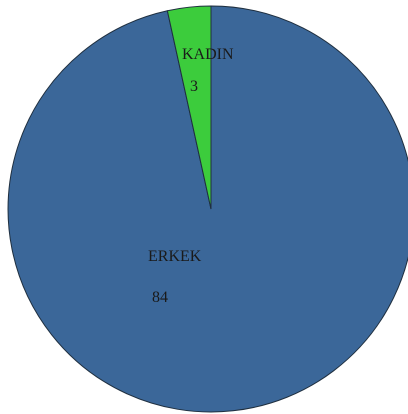 This screenshot has width=408, height=414. Describe the element at coordinates (208, 54) in the screenshot. I see `slice-label-kadin: KADIN` at that location.